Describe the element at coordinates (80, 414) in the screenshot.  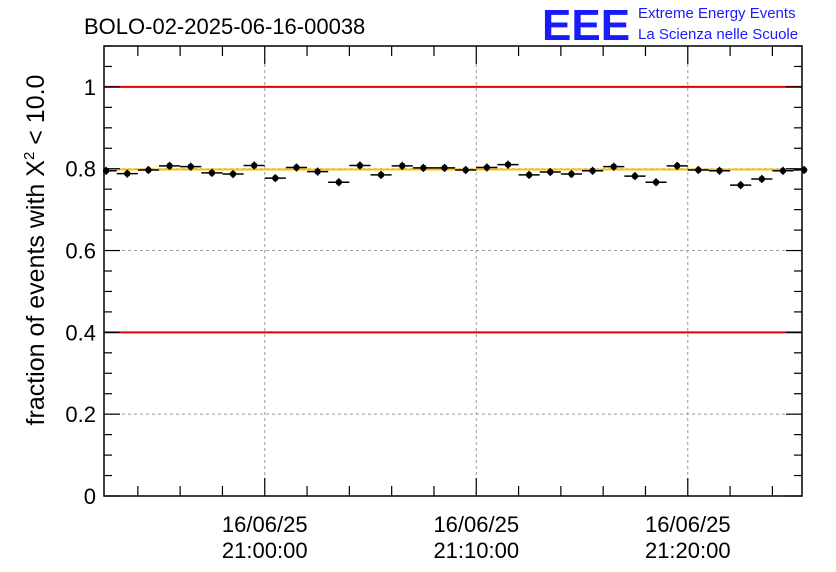
I see `y-tick-label: 0.2` at that location.